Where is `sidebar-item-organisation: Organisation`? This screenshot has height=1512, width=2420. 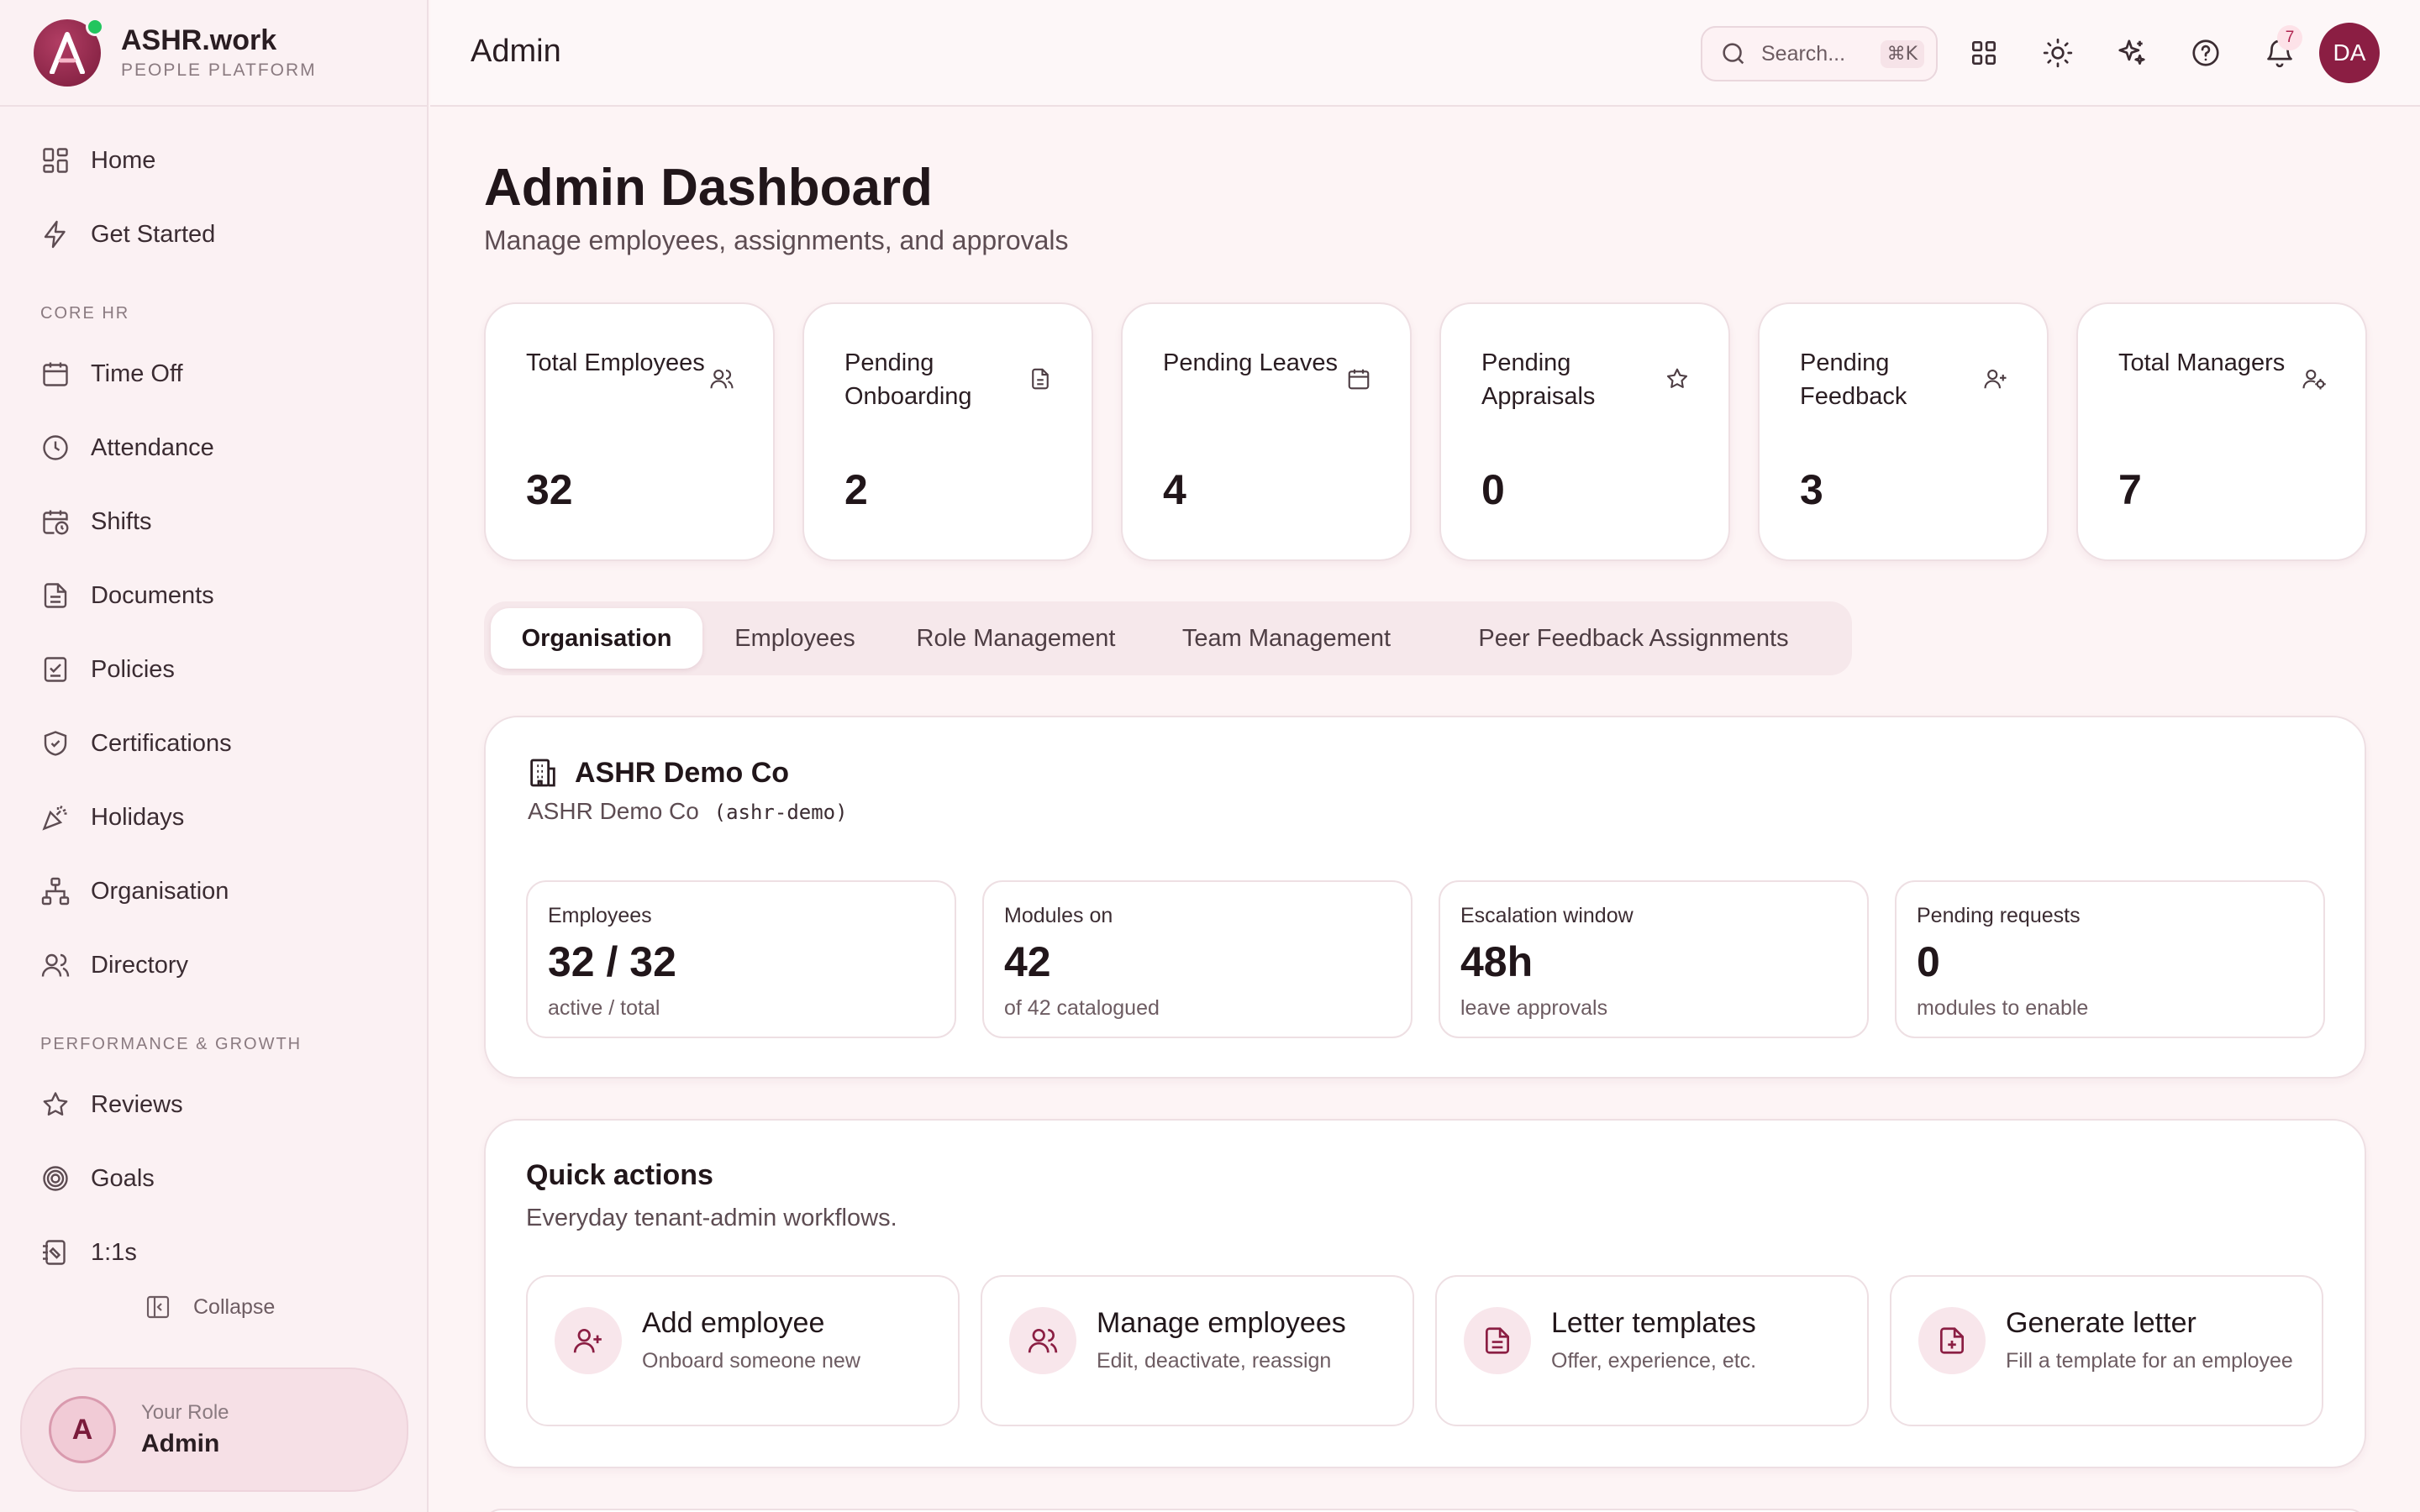 sidebar-item-organisation: Organisation is located at coordinates (217, 891).